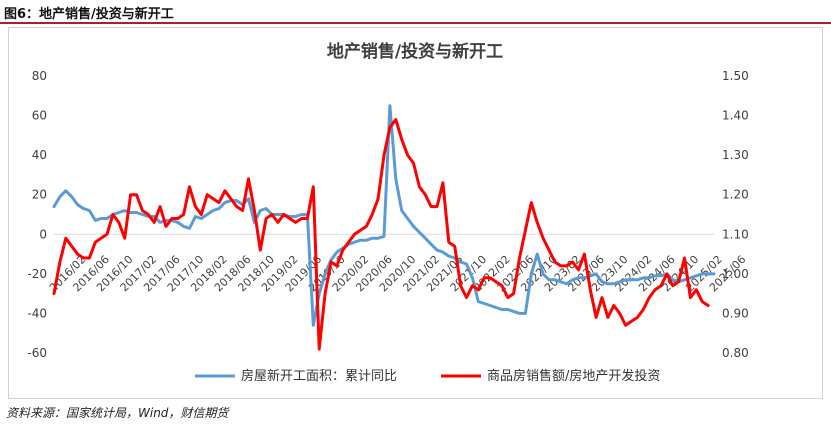 This screenshot has height=427, width=831. I want to click on legend-label-blue: 房屋新开工面积：累计同比, so click(319, 376).